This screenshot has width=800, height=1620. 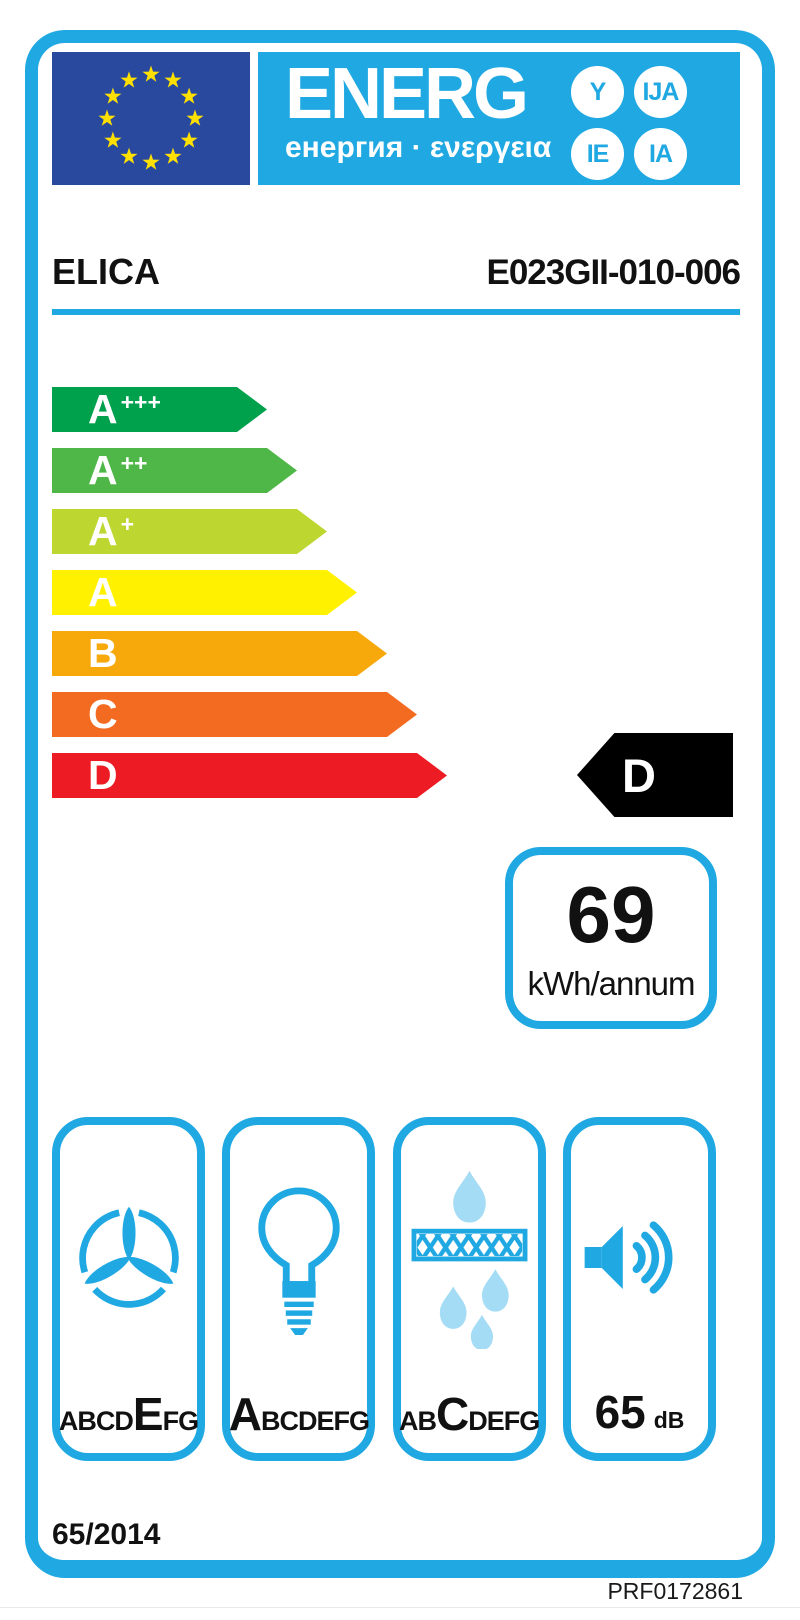 I want to click on grease-filtering-class-letters: ABCDEFG, so click(x=469, y=1414).